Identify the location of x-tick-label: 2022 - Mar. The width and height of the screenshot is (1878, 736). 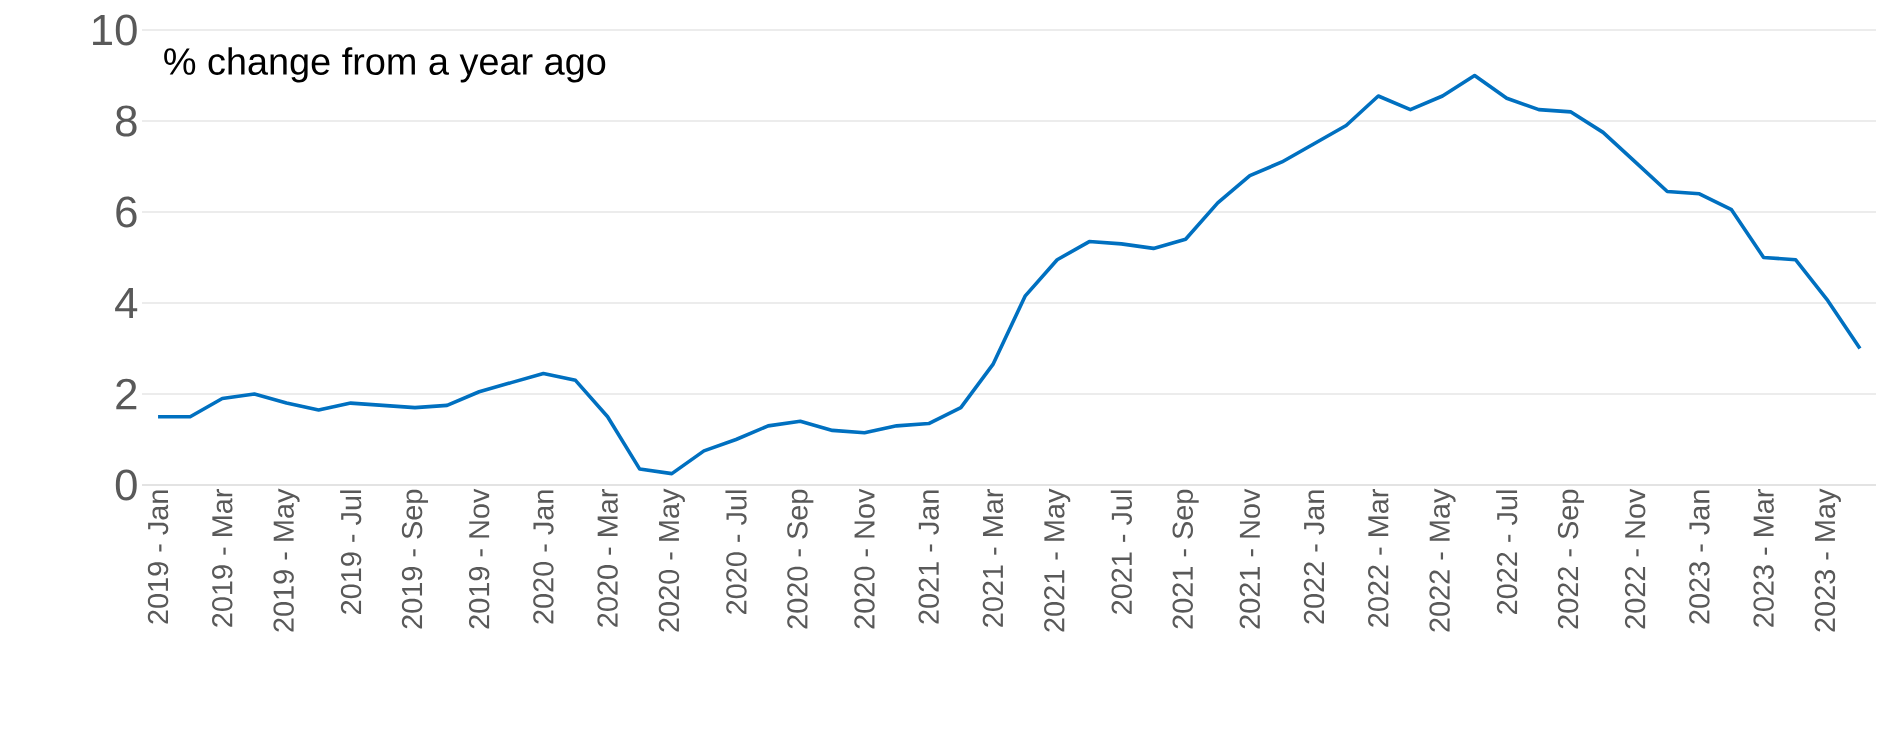
(1378, 558).